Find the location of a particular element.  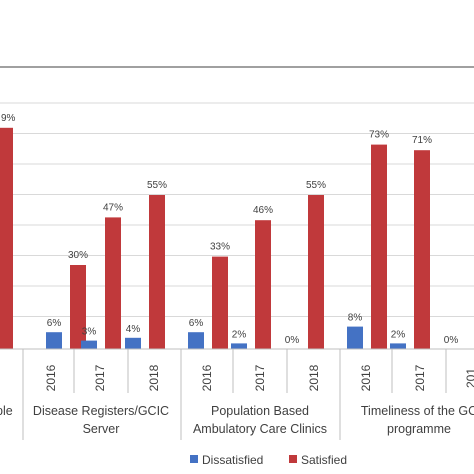

group-label: Ambulatory Care Clinics is located at coordinates (260, 429).